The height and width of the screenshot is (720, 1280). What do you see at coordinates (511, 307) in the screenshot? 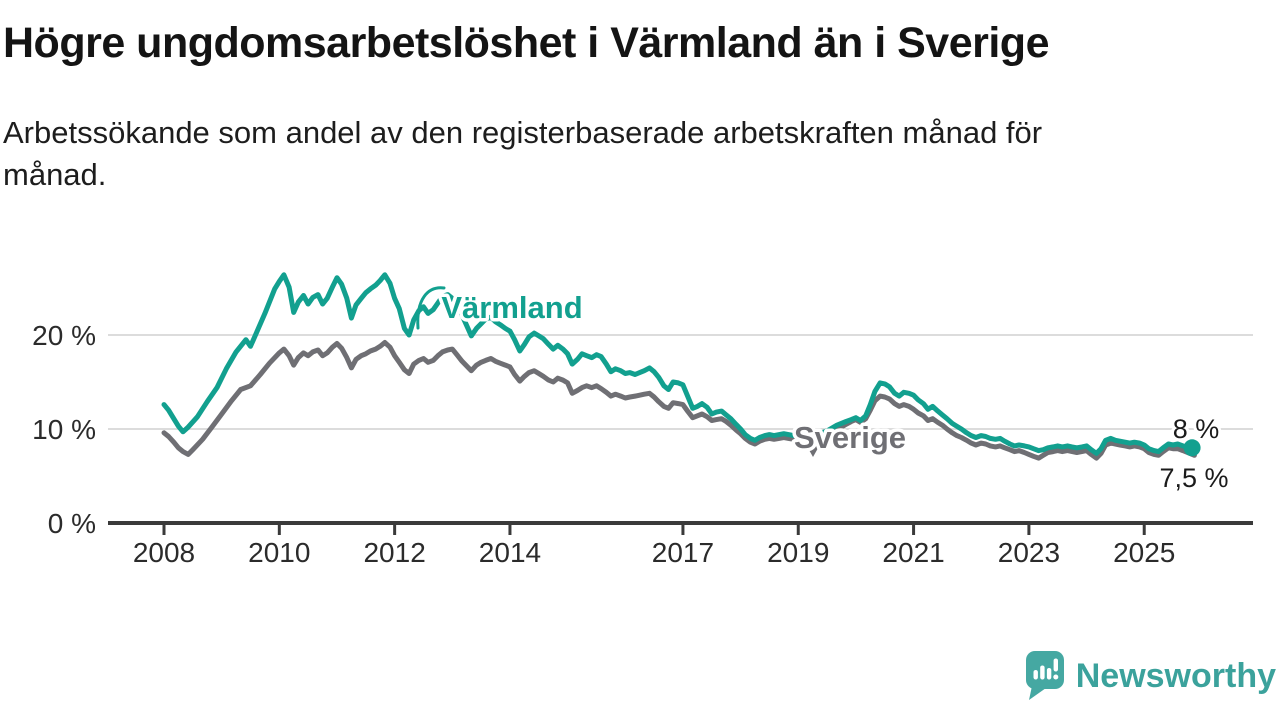
I see `series-label-varmland: Värmland` at bounding box center [511, 307].